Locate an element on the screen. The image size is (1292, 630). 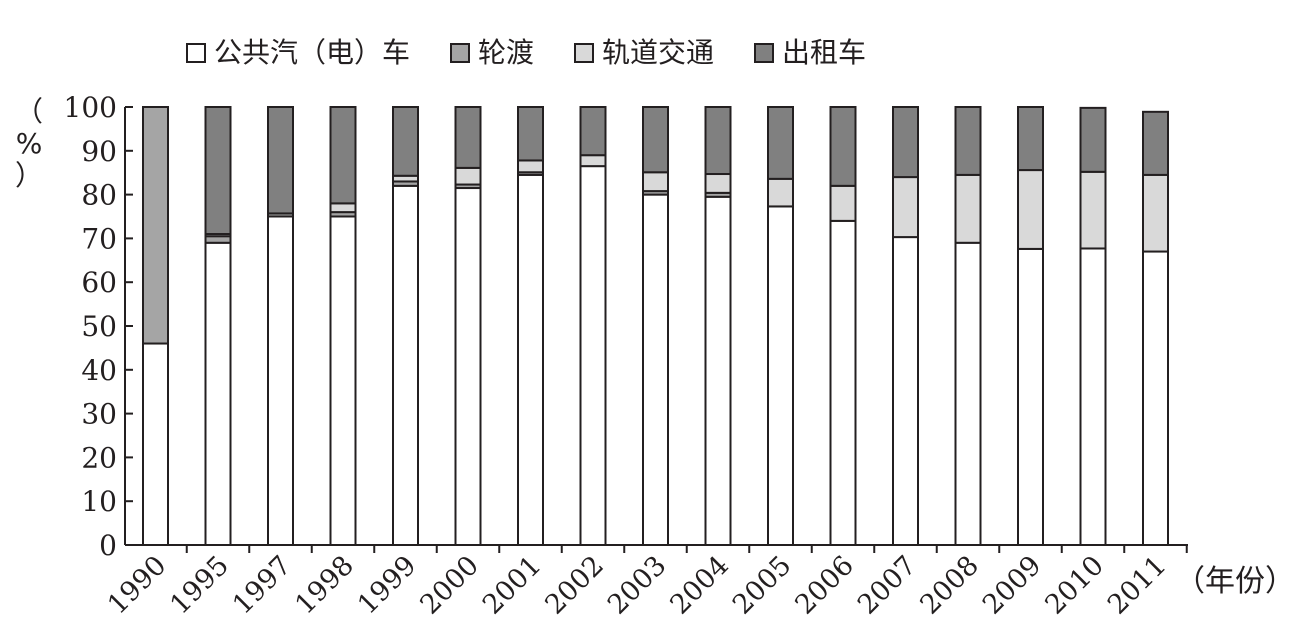
y-tick-label: 10 is located at coordinates (99, 501).